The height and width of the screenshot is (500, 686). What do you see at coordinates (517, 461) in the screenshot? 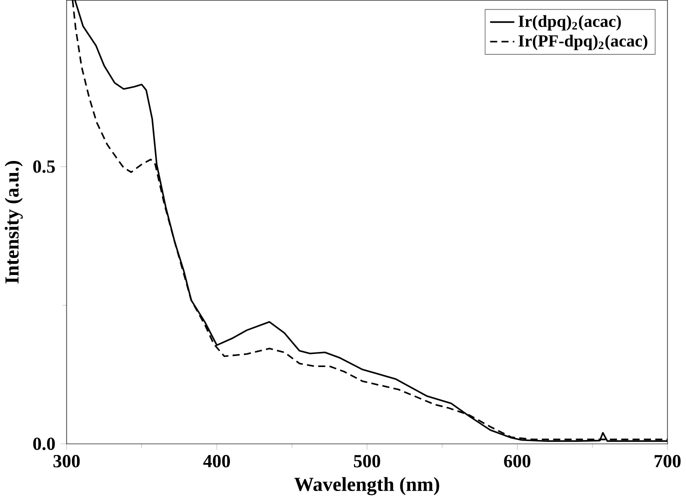
I see `x-tick-label: 600` at bounding box center [517, 461].